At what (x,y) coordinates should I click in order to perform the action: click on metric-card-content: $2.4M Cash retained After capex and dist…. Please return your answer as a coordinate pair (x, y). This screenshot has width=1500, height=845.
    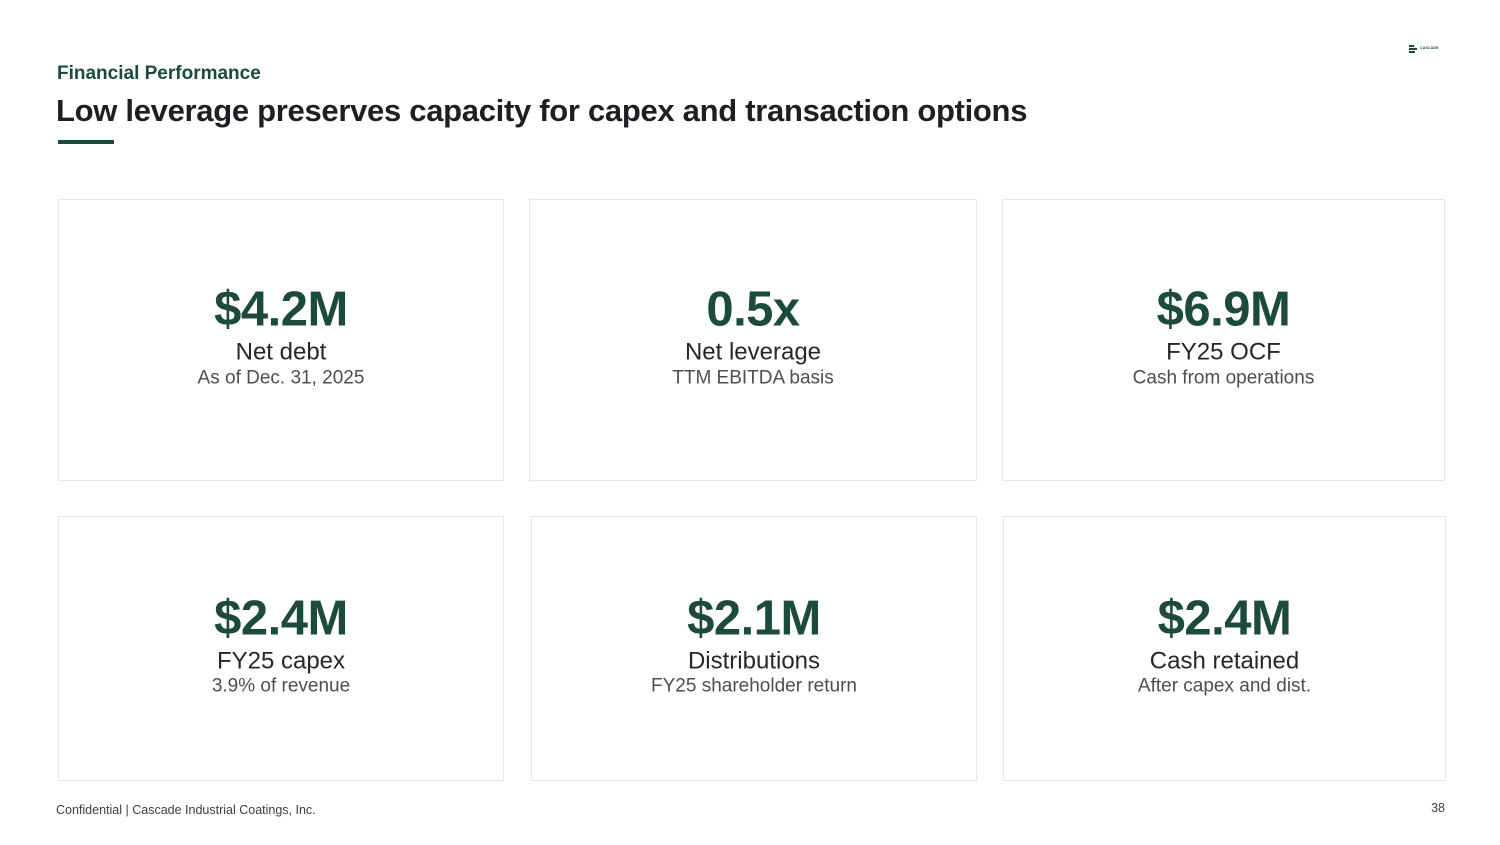
    Looking at the image, I should click on (1224, 646).